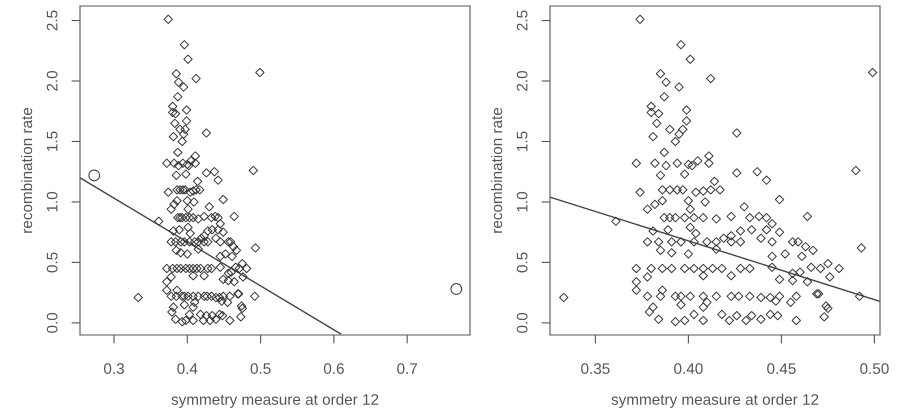  Describe the element at coordinates (187, 368) in the screenshot. I see `x-tick-label: 0.4` at that location.